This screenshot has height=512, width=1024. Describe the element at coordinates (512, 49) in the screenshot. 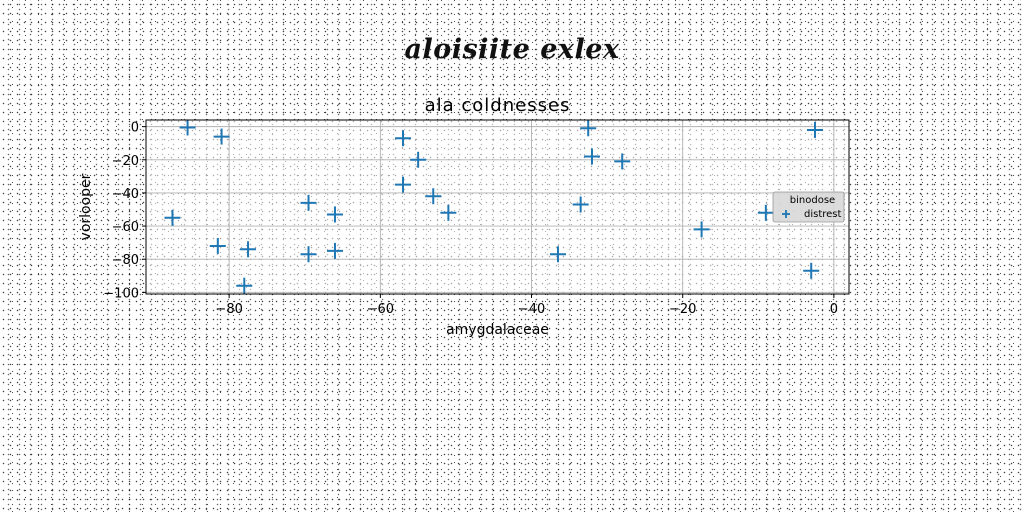

I see `figure-title: aloisiite exlex` at that location.